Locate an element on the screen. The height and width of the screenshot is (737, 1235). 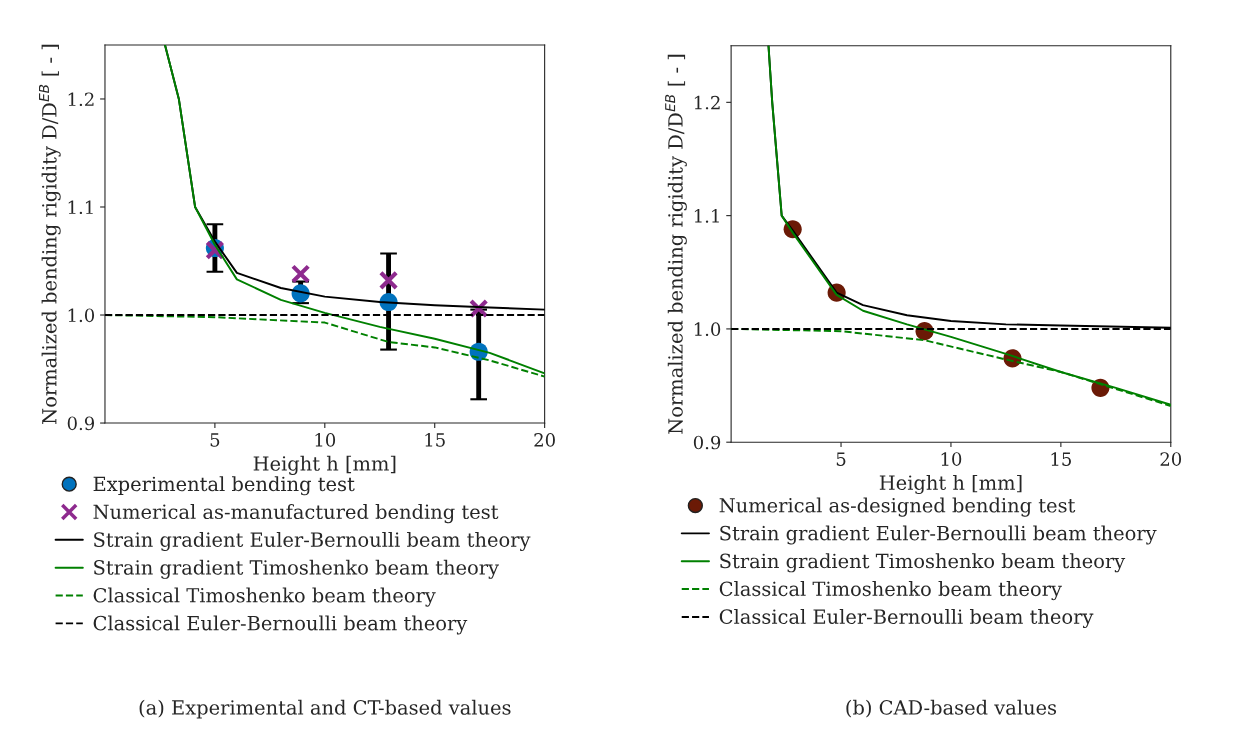
text: (a) Experimental and CT-based values is located at coordinates (325, 709).